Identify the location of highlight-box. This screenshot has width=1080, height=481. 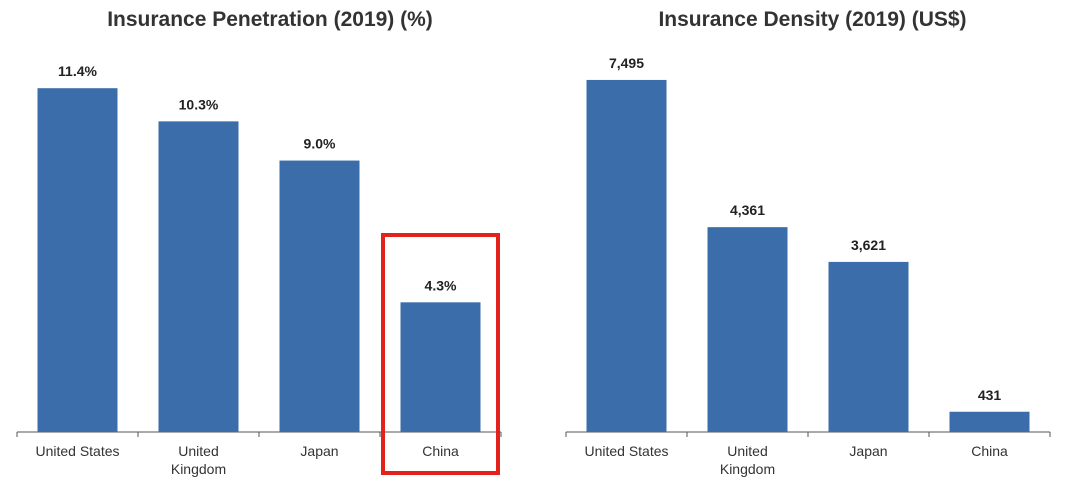
(440, 354).